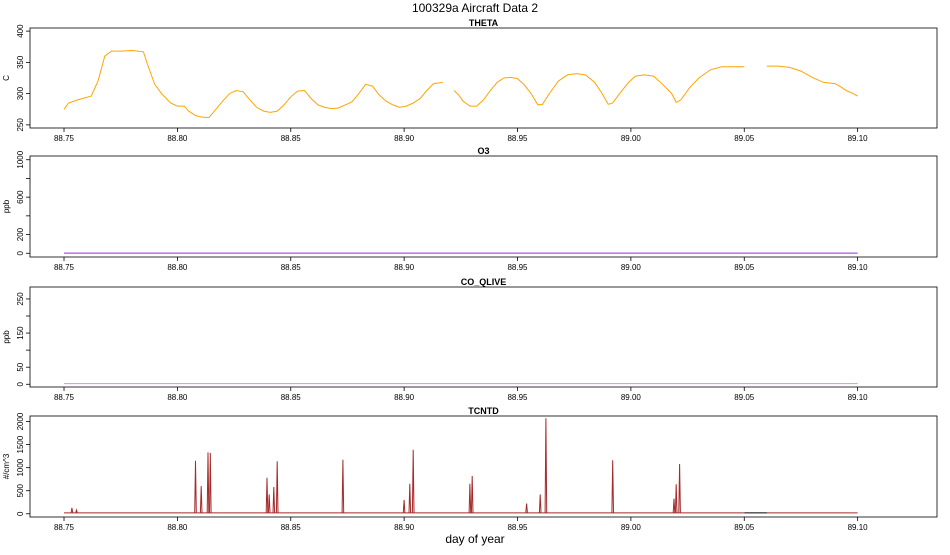  I want to click on y-tick-label: 2000, so click(20, 421).